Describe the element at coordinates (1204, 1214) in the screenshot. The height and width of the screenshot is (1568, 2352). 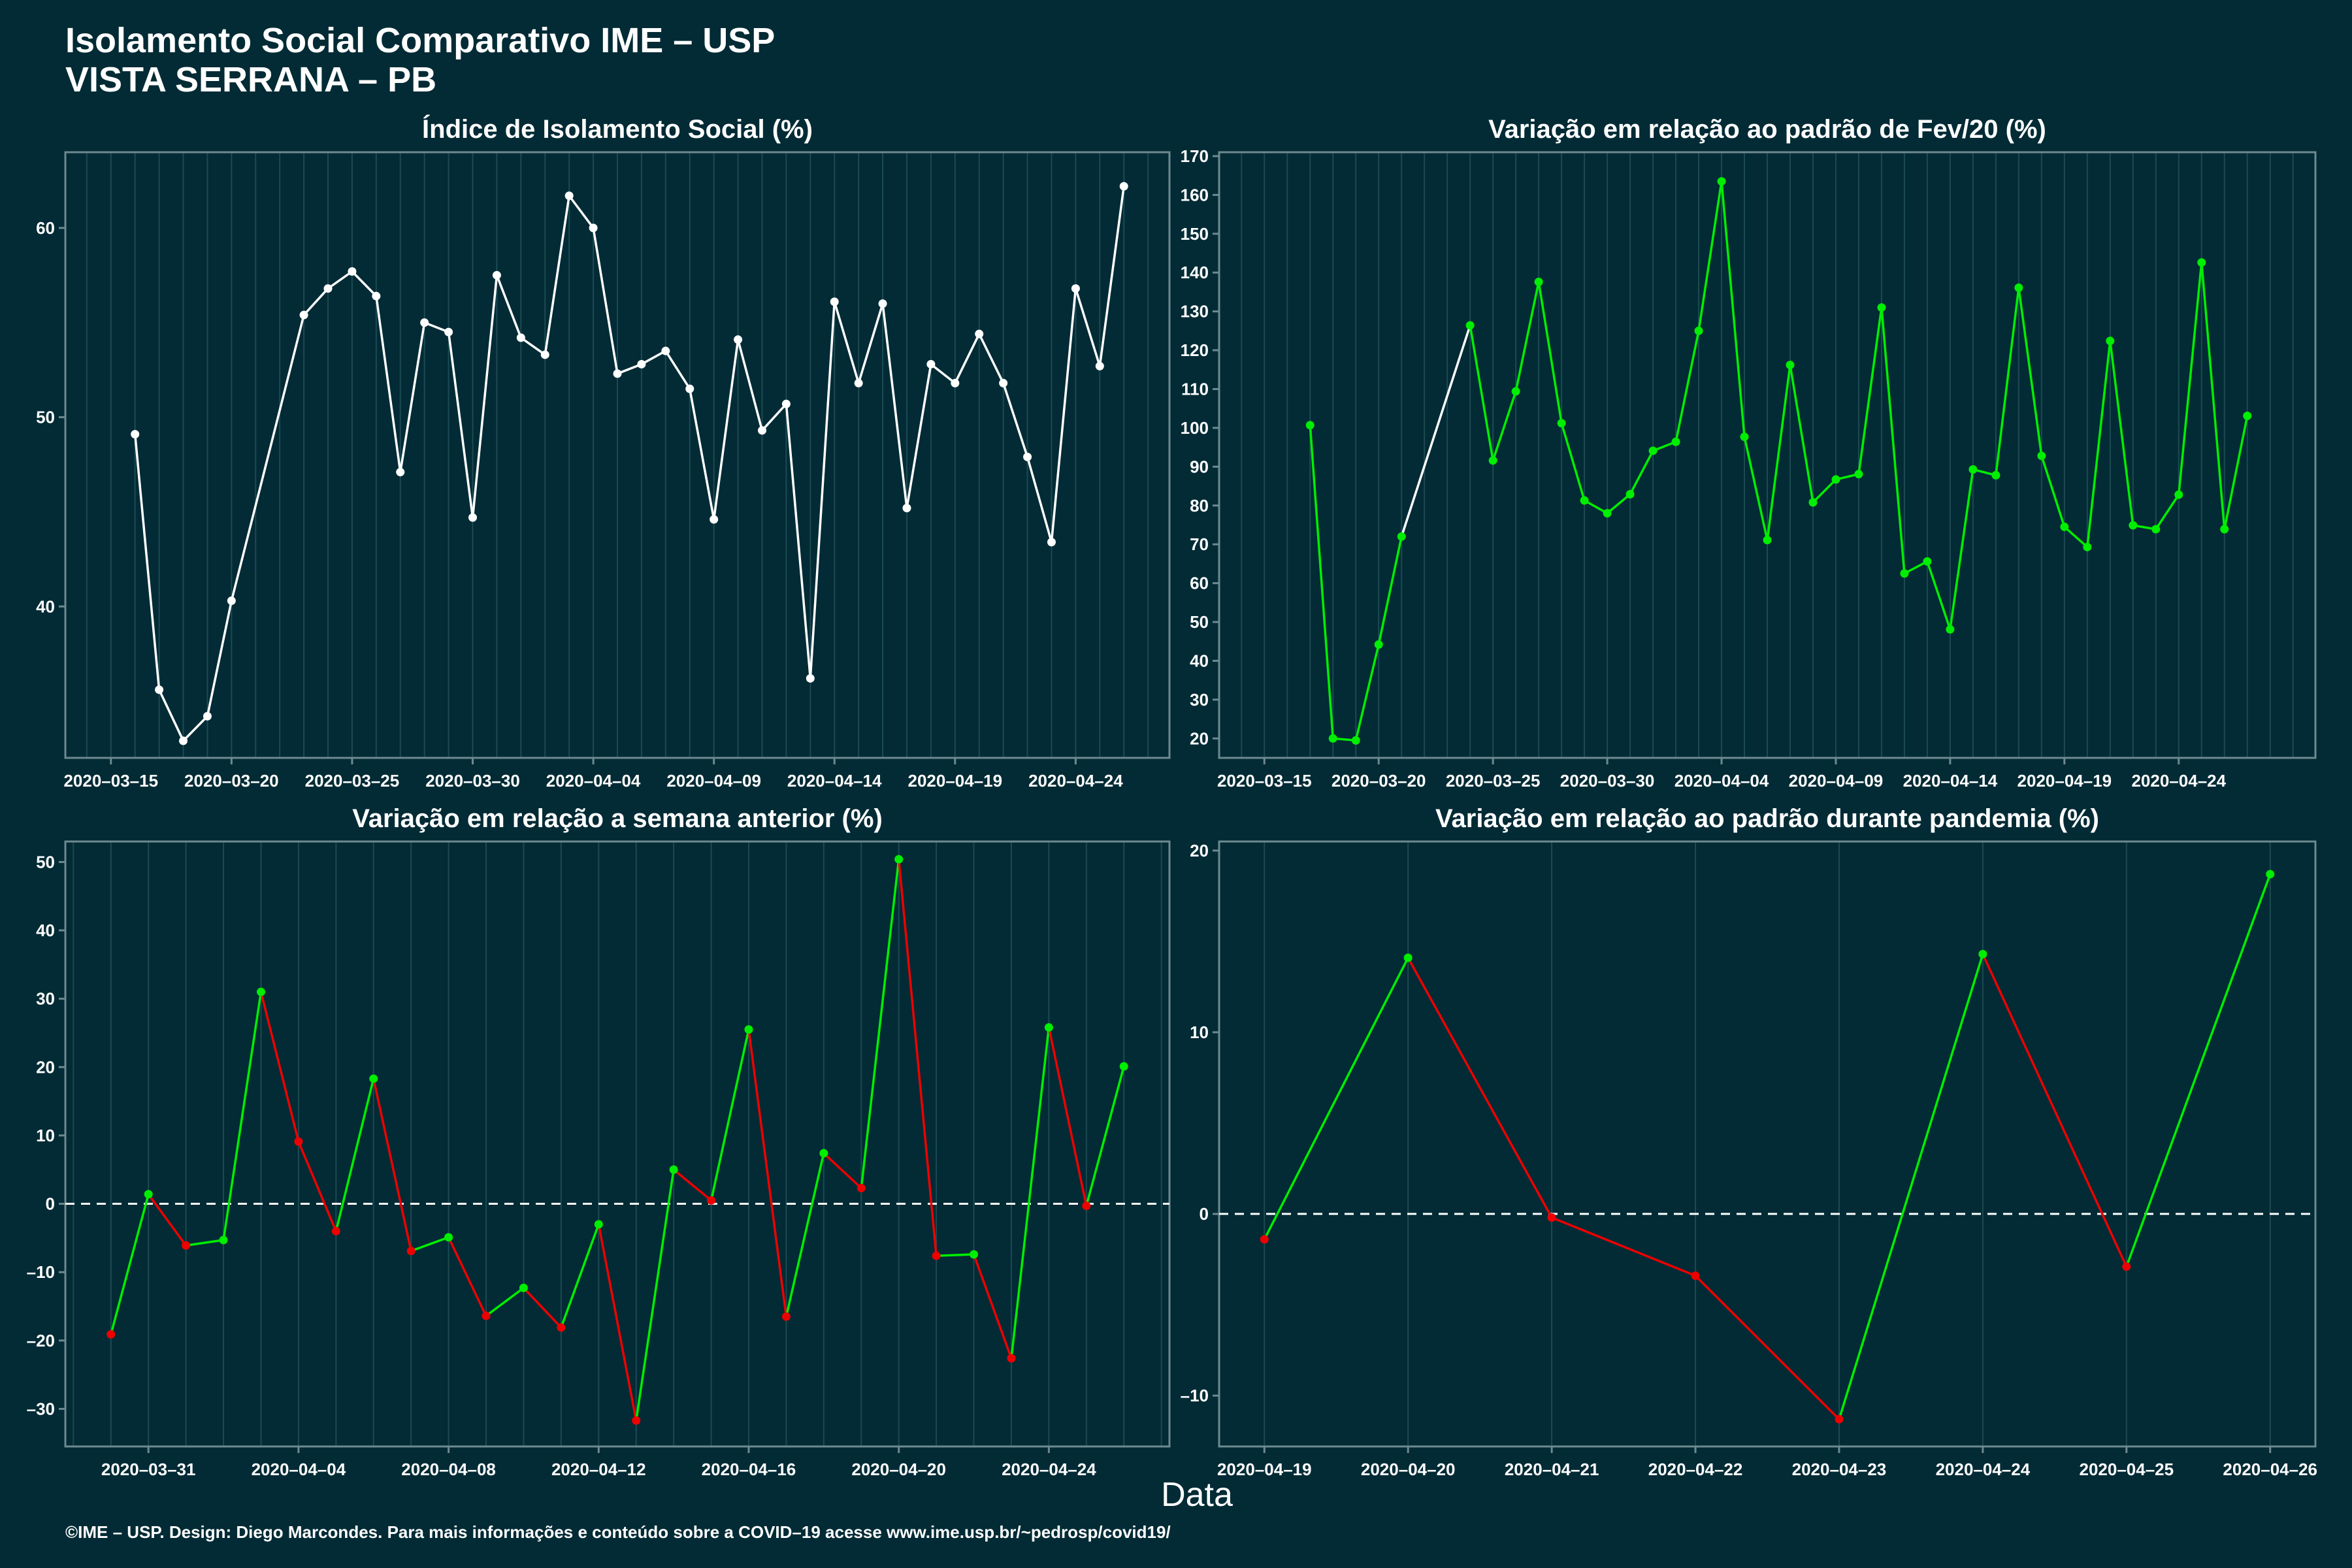
I see `y-tick-label: 0` at that location.